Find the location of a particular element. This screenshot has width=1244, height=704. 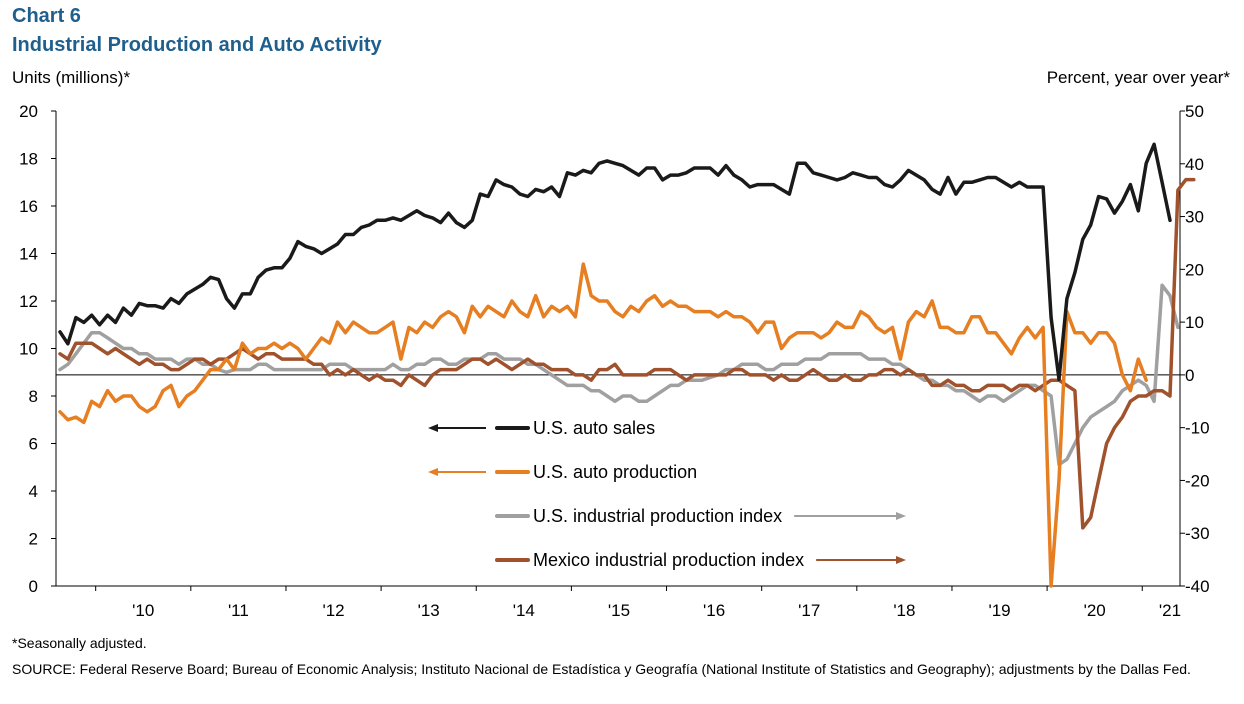

legend-label: U.S. auto production is located at coordinates (615, 472).